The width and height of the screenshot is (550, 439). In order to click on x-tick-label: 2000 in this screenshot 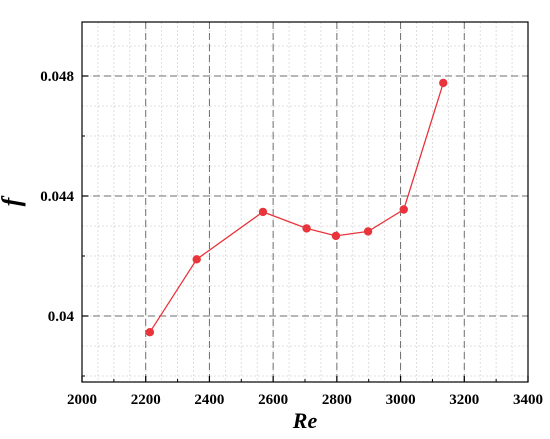, I will do `click(82, 400)`.